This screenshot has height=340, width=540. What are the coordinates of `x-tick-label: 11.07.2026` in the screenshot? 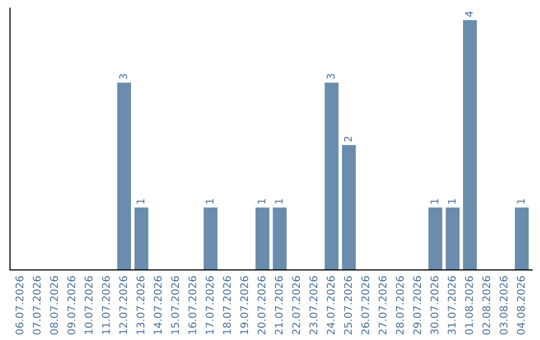 It's located at (106, 305).